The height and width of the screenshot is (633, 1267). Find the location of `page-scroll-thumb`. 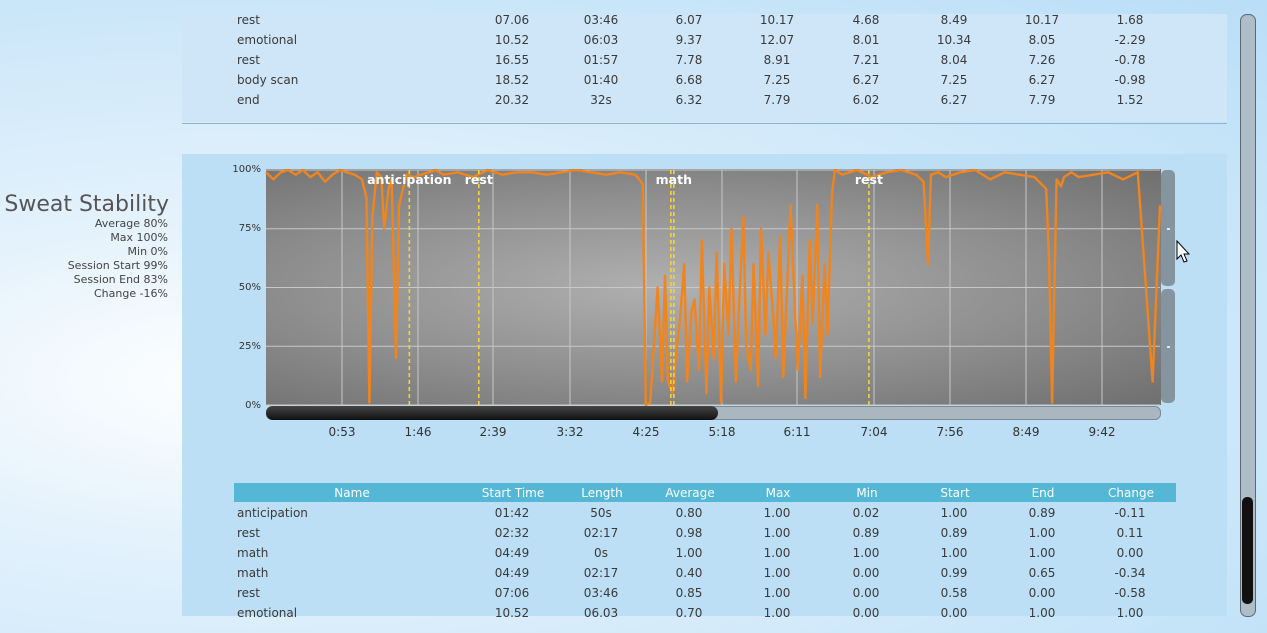

page-scroll-thumb is located at coordinates (1247, 550).